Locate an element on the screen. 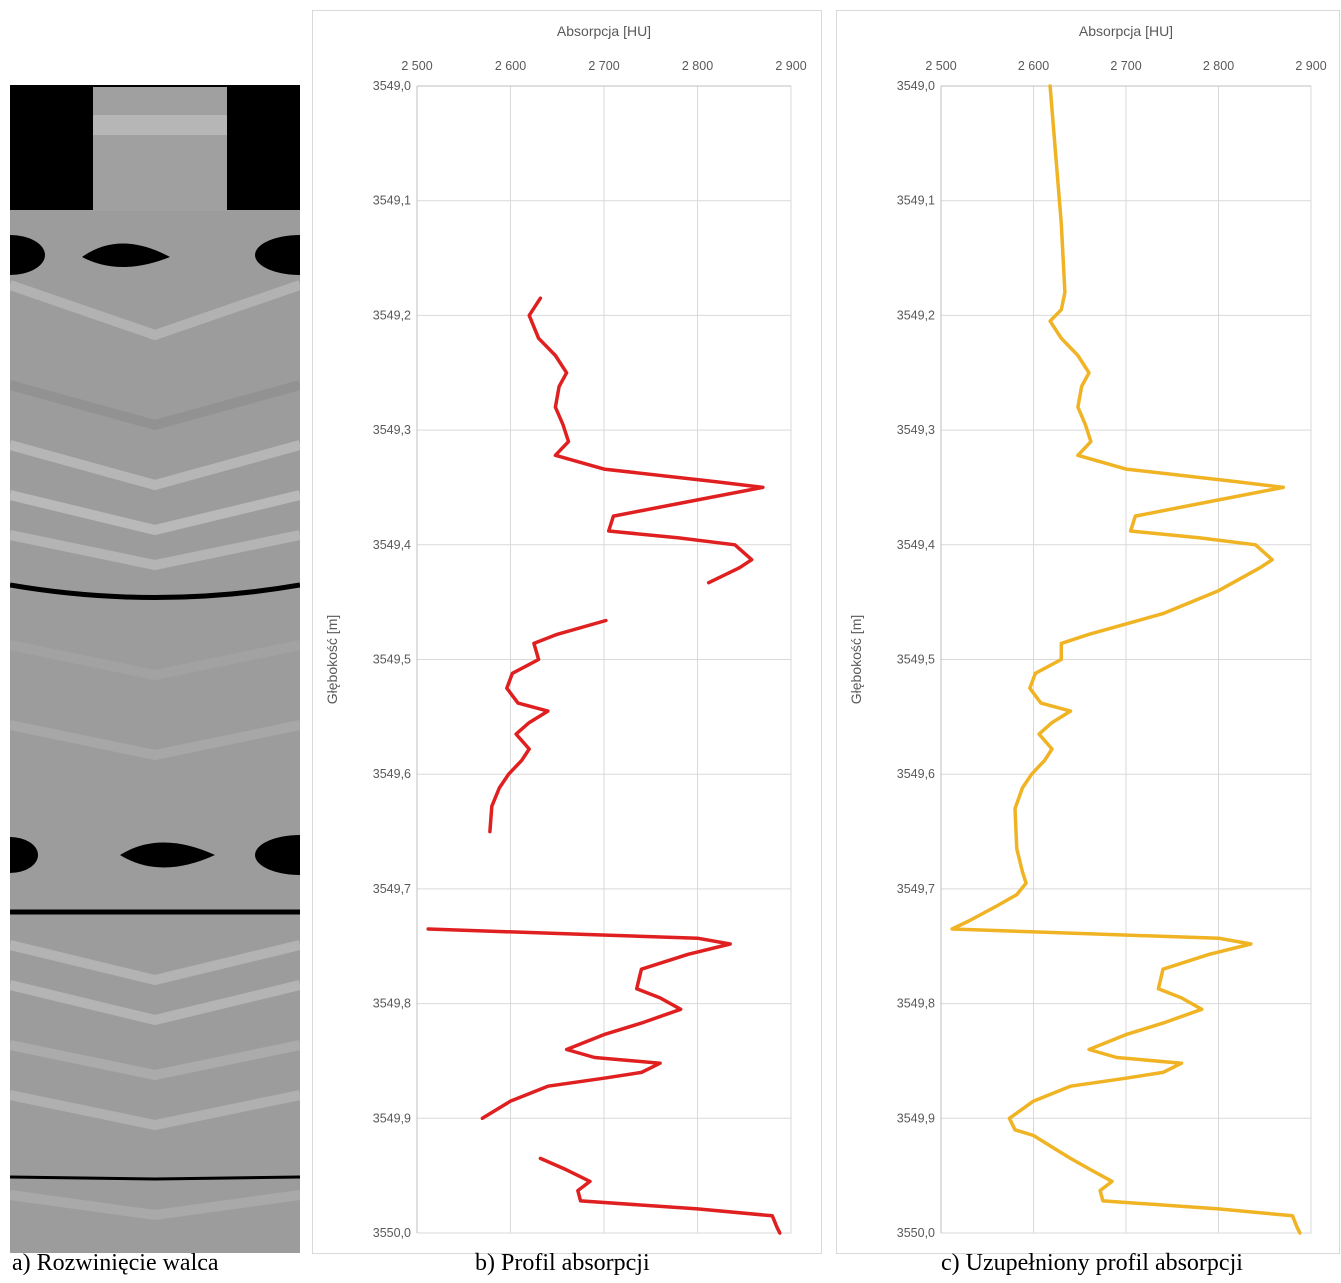 Image resolution: width=1341 pixels, height=1283 pixels. caption-c: c) Uzupełniony profil absorpcji is located at coordinates (1092, 1263).